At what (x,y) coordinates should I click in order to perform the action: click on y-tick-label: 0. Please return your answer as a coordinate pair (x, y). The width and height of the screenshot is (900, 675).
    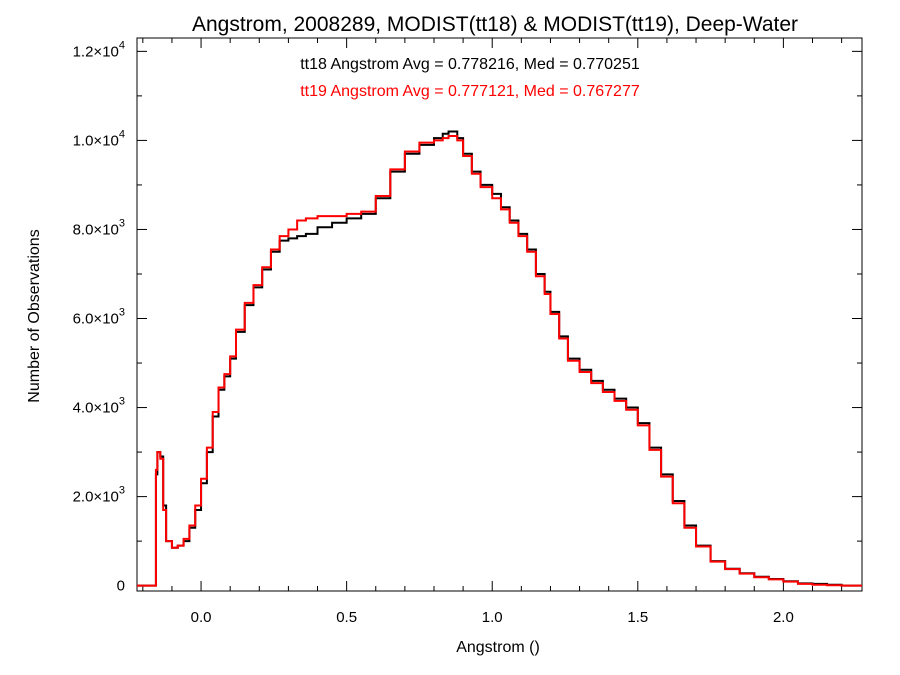
    Looking at the image, I should click on (121, 586).